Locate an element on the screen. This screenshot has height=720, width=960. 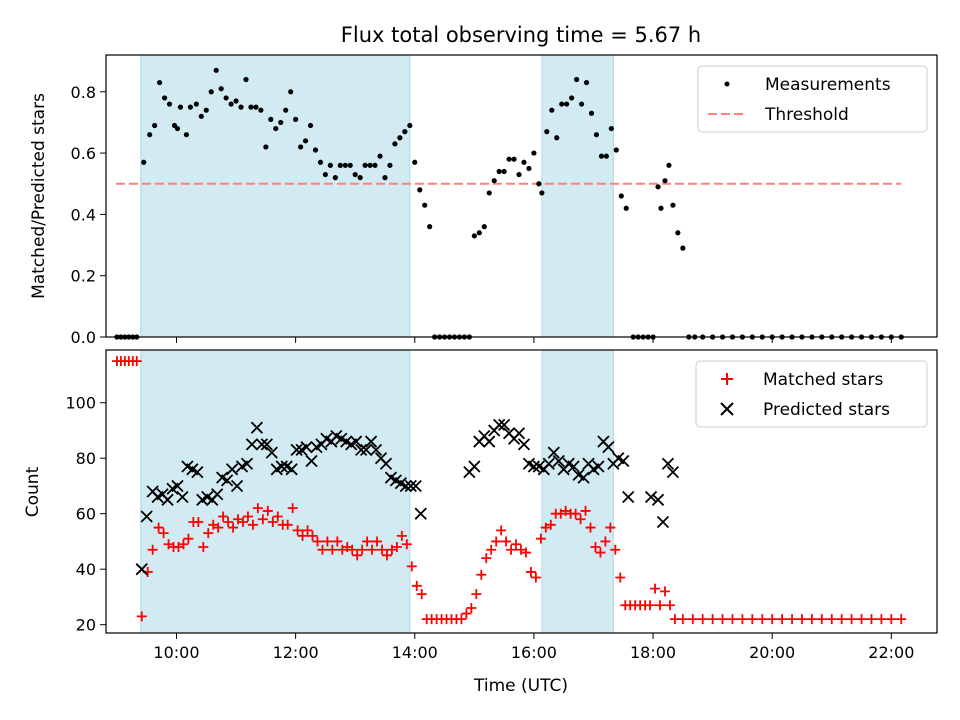
legend-matched-label: Matched stars is located at coordinates (823, 380).